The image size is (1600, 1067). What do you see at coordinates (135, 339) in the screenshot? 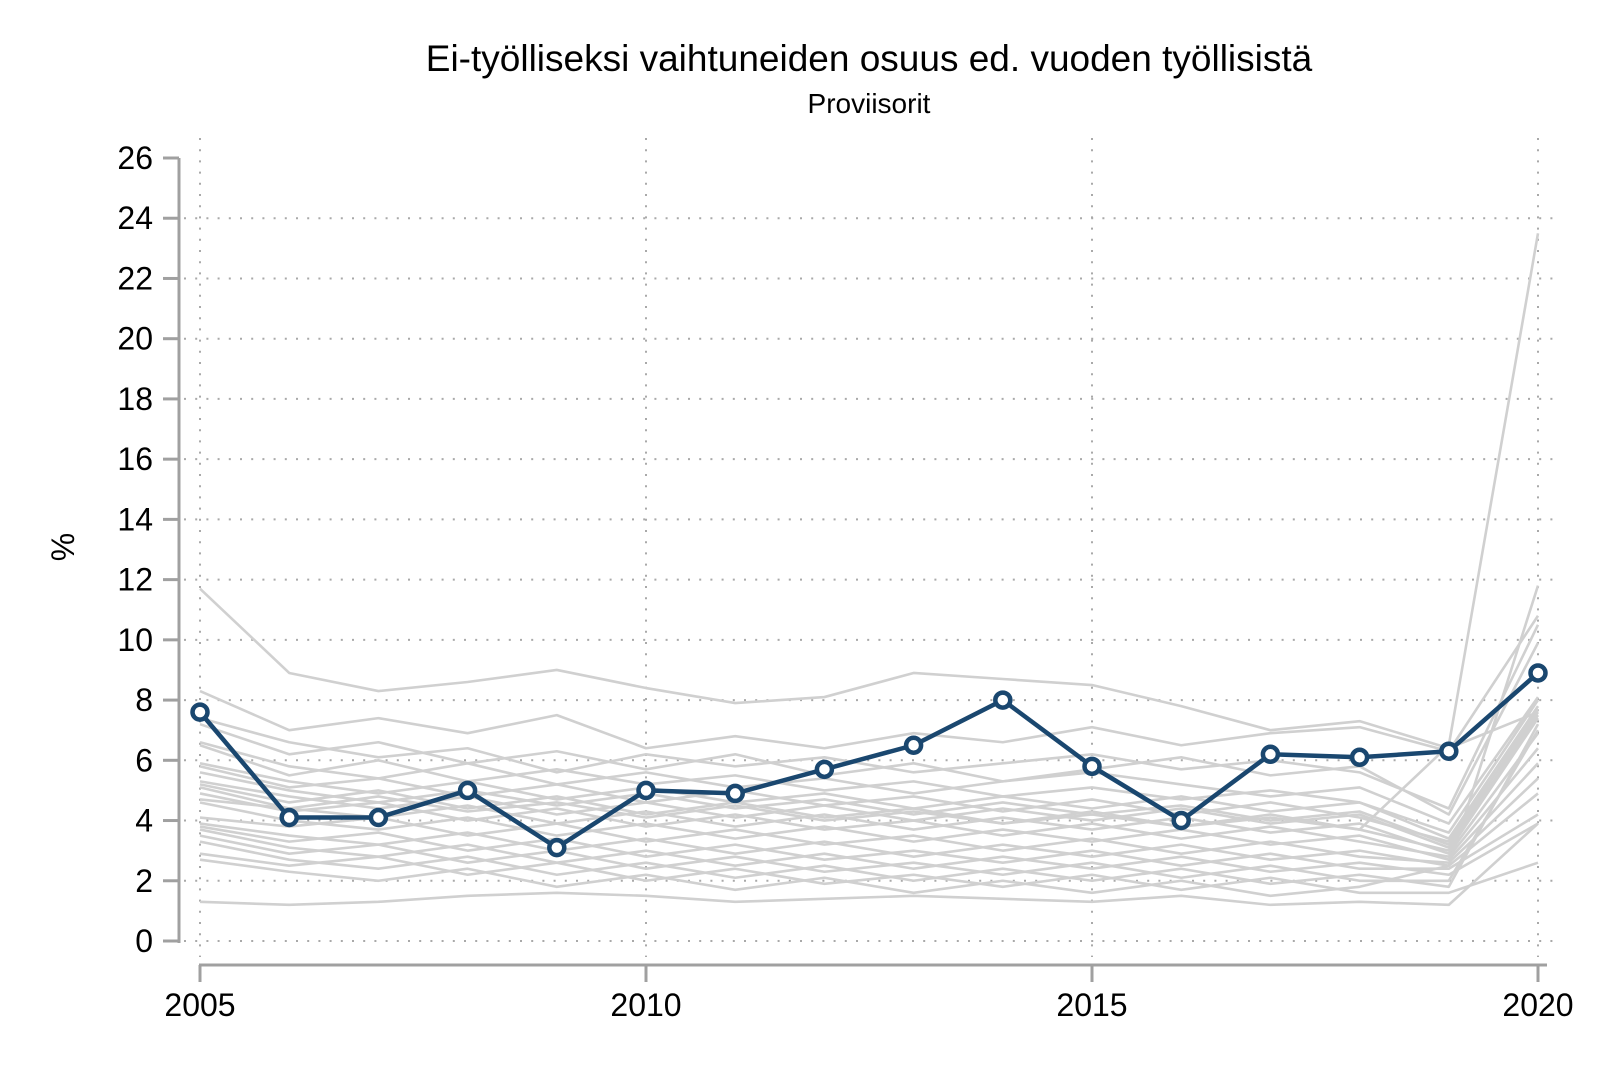
I see `y-tick-label: 20` at bounding box center [135, 339].